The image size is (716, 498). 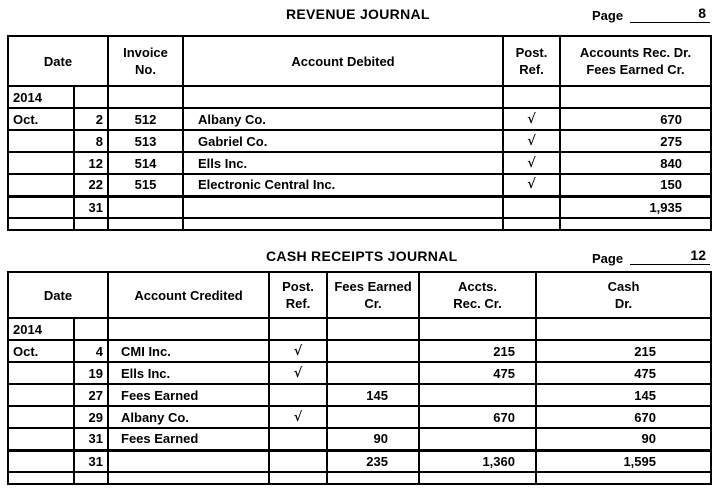 I want to click on accts-rec-cell: 475, so click(x=477, y=373).